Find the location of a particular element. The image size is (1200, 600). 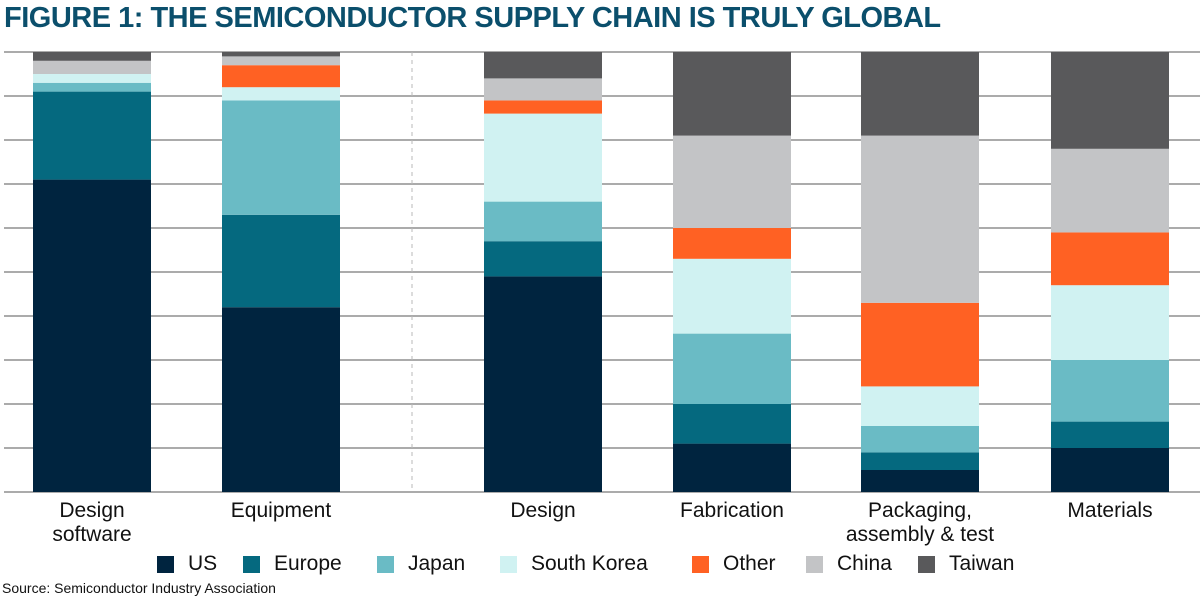

category-label: Fabrication is located at coordinates (732, 510).